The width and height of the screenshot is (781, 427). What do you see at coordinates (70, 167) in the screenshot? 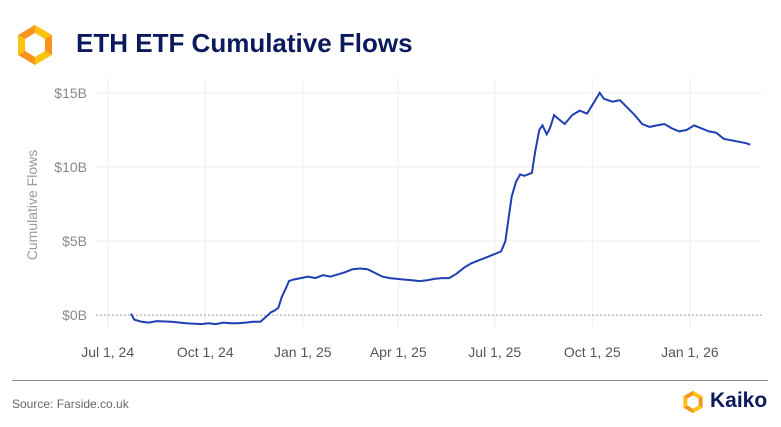
I see `y-tick-label: $10B` at bounding box center [70, 167].